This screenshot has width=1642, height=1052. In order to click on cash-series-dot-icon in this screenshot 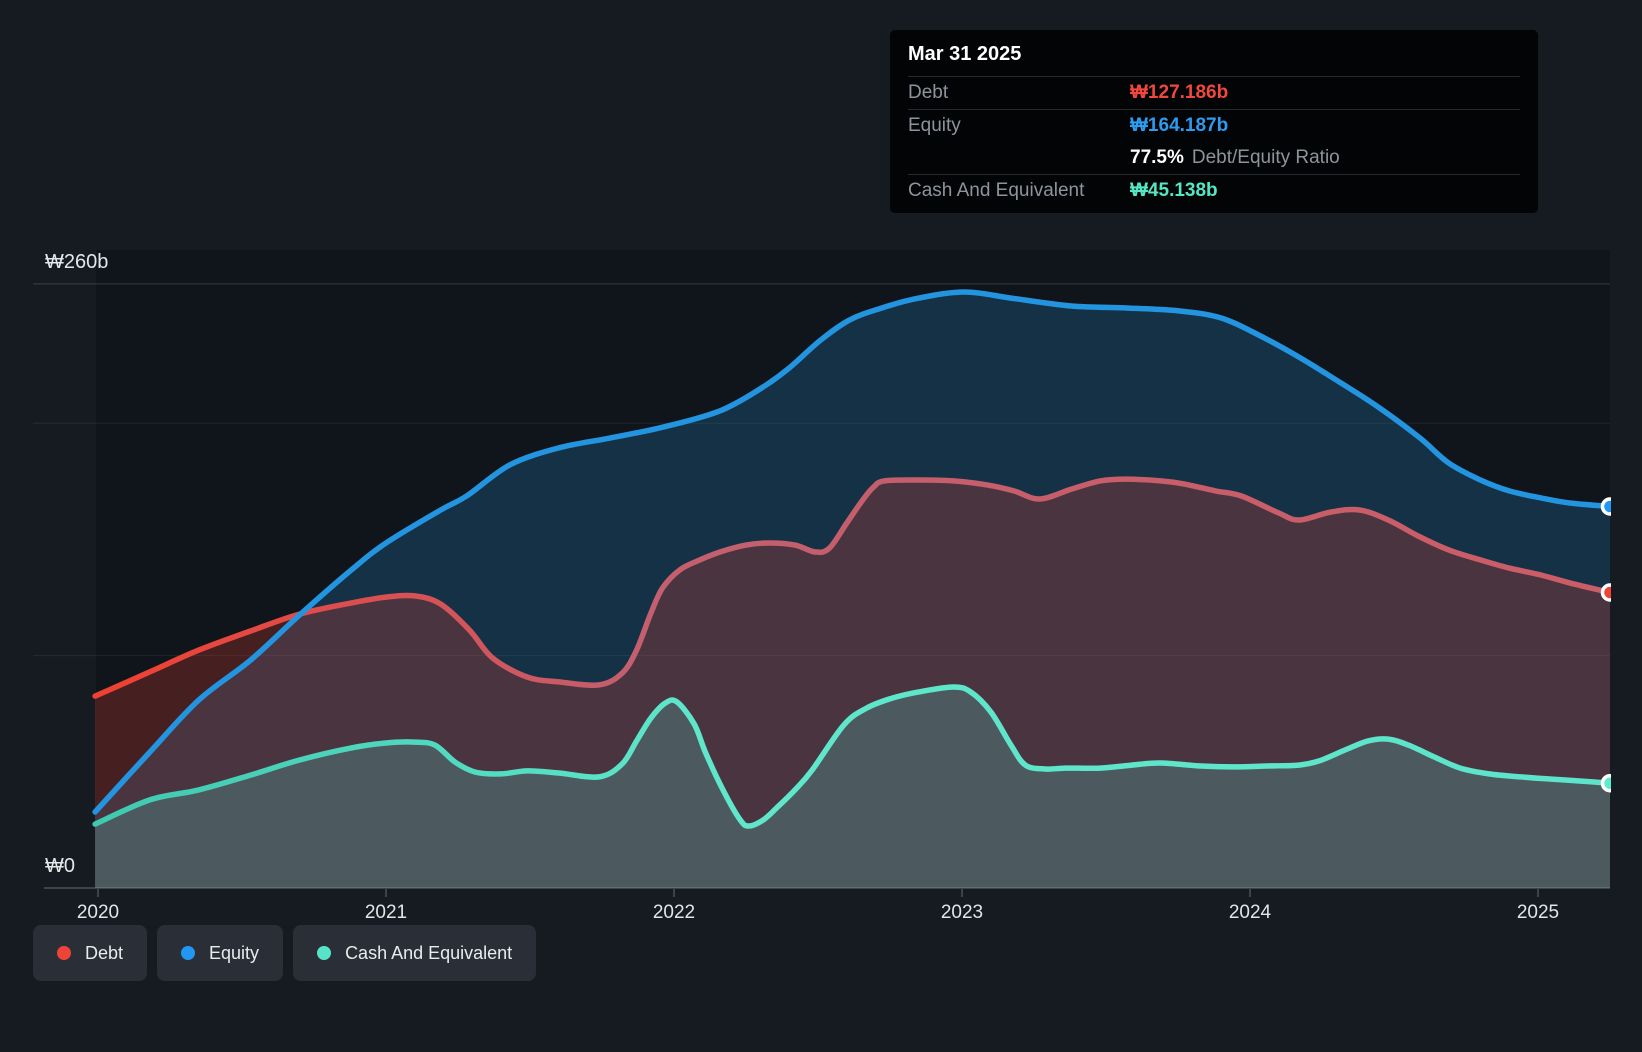, I will do `click(324, 953)`.